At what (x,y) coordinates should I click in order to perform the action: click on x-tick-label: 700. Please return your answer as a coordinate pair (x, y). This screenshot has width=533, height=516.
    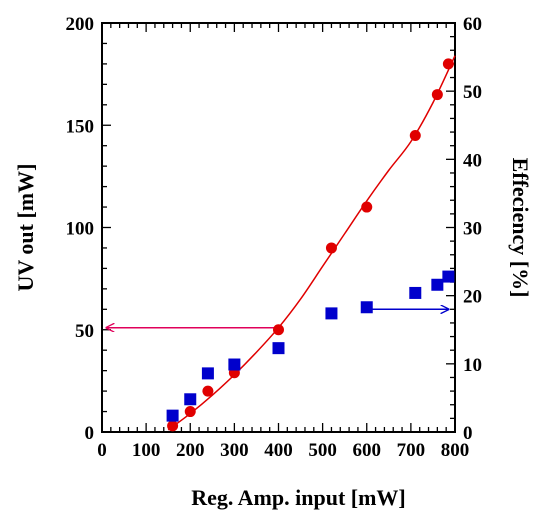
    Looking at the image, I should click on (411, 450).